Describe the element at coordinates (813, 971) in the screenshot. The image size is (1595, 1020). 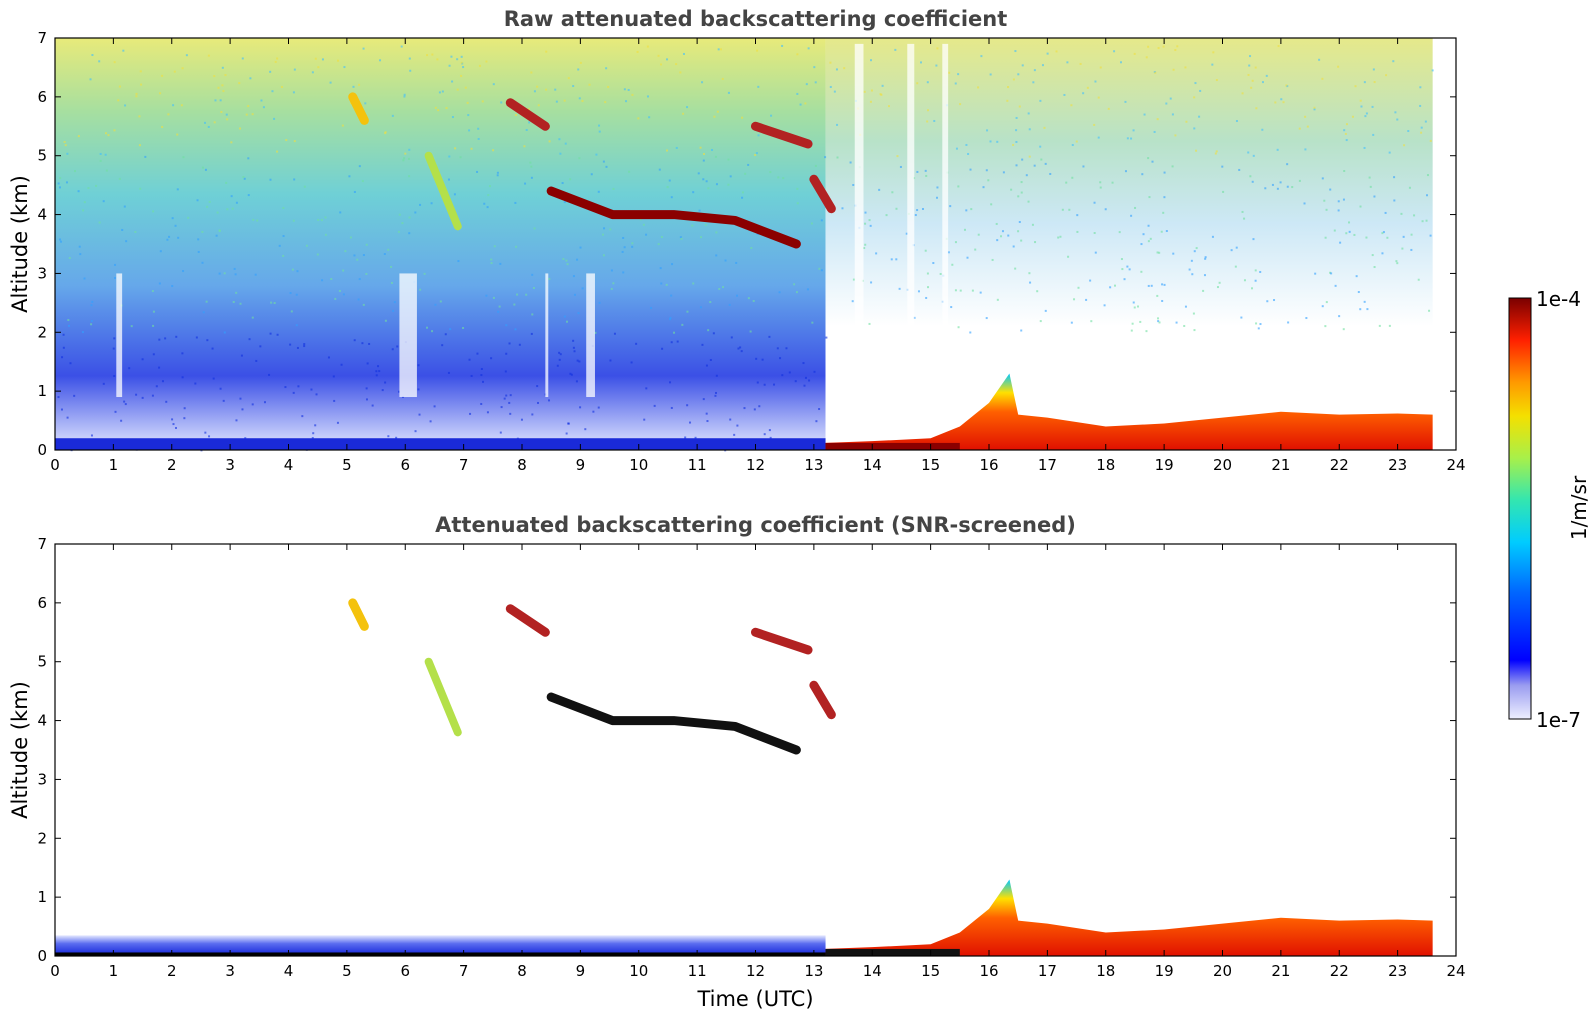
I see `x-tick-label: 13` at that location.